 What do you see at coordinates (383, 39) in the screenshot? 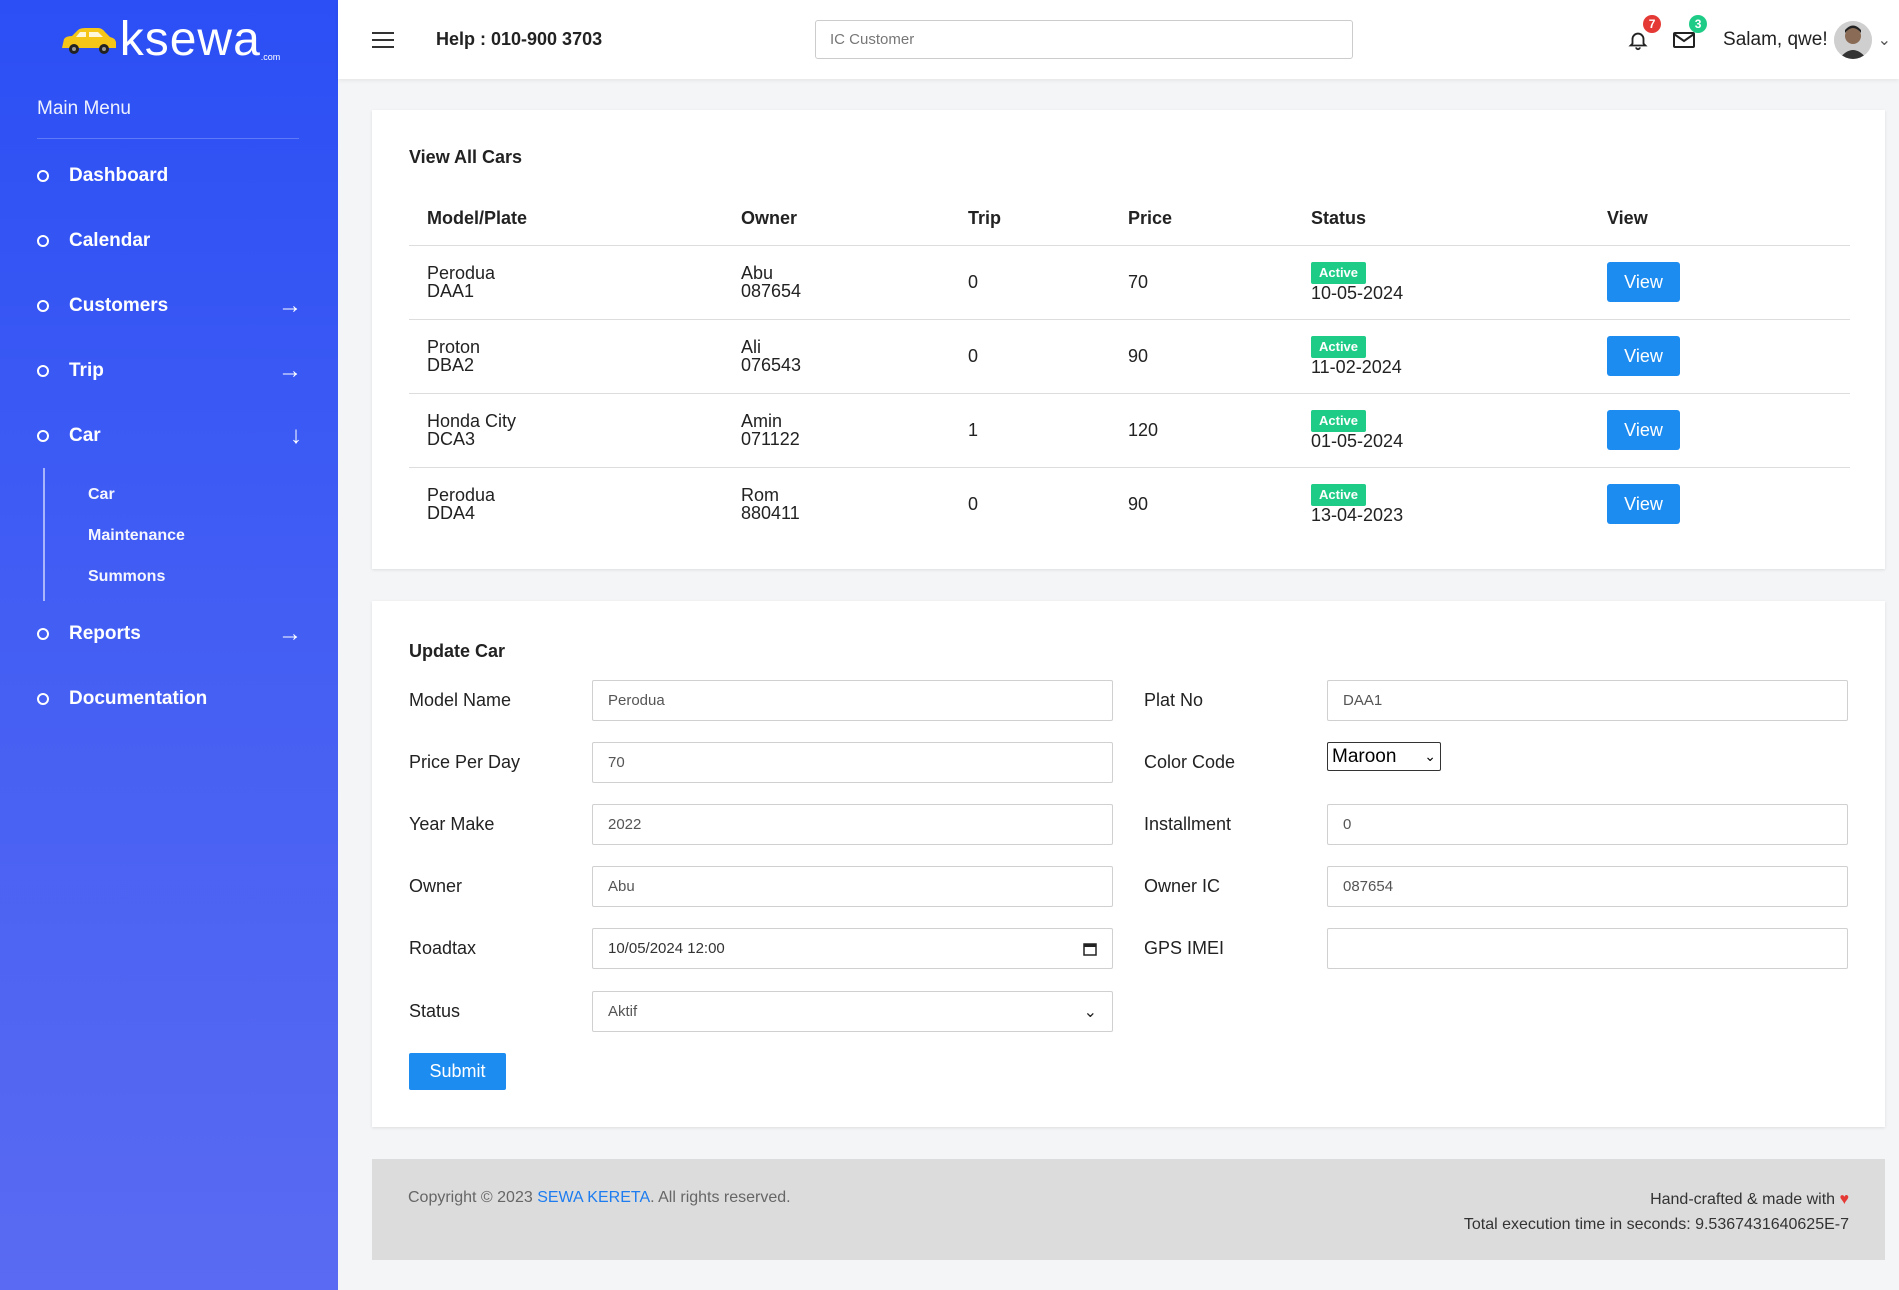
I see `hamburger-menu-icon` at bounding box center [383, 39].